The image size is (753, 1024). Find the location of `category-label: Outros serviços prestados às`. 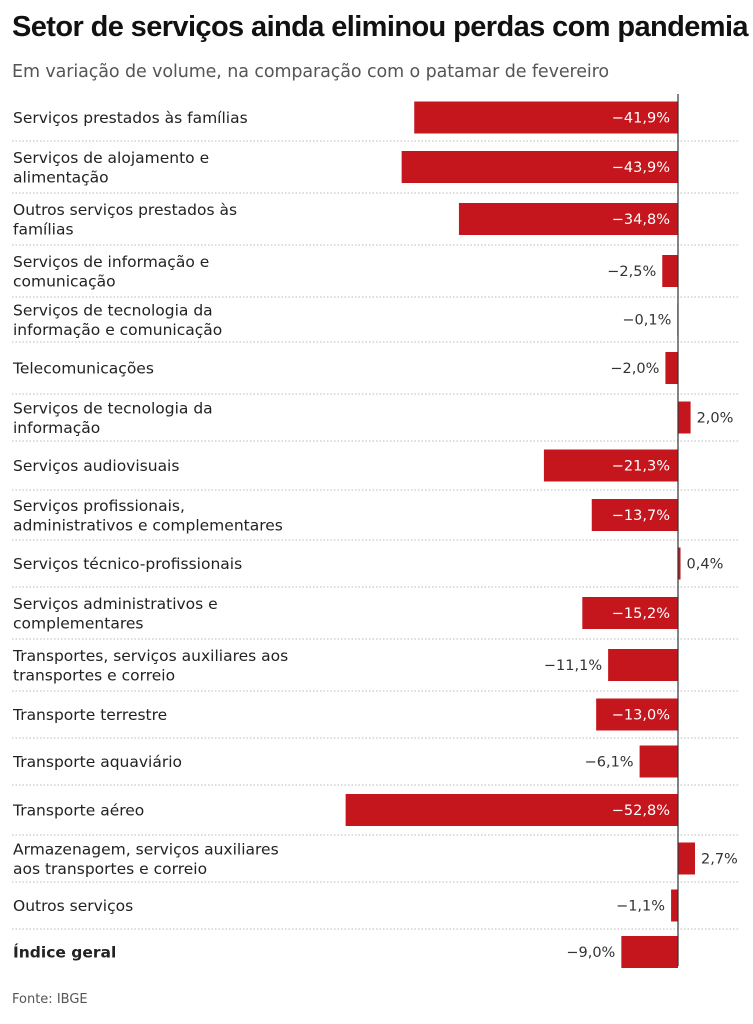

category-label: Outros serviços prestados às is located at coordinates (125, 210).